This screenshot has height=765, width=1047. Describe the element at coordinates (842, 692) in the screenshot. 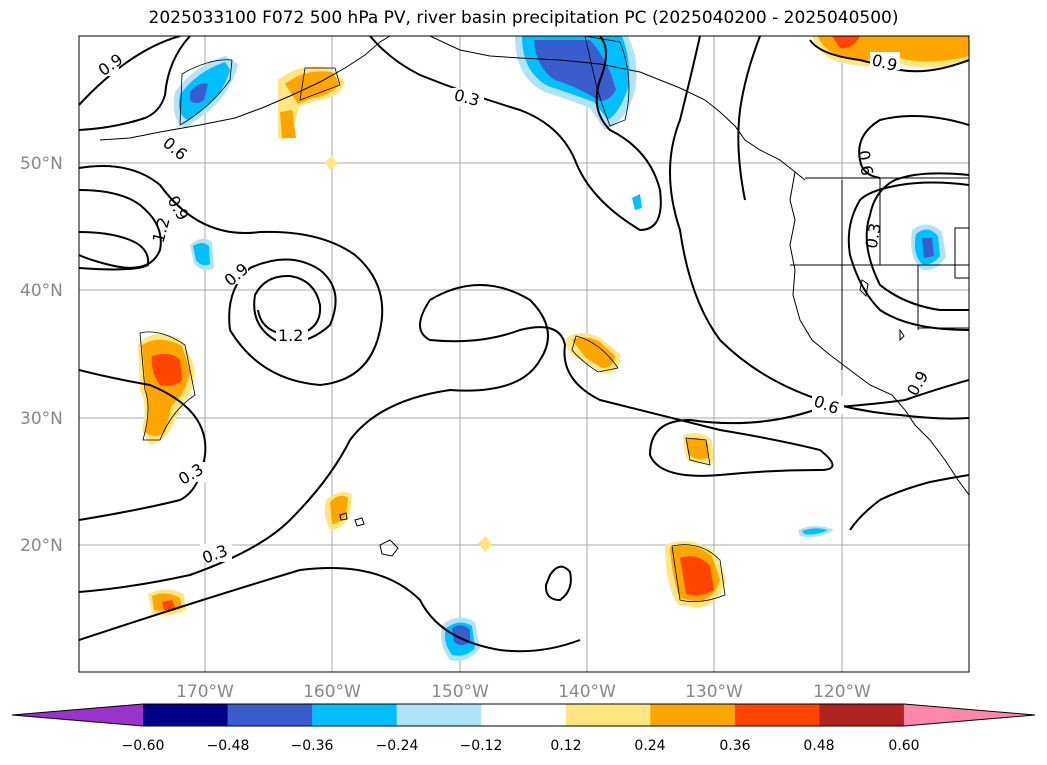

I see `lon-label: 120°W` at that location.